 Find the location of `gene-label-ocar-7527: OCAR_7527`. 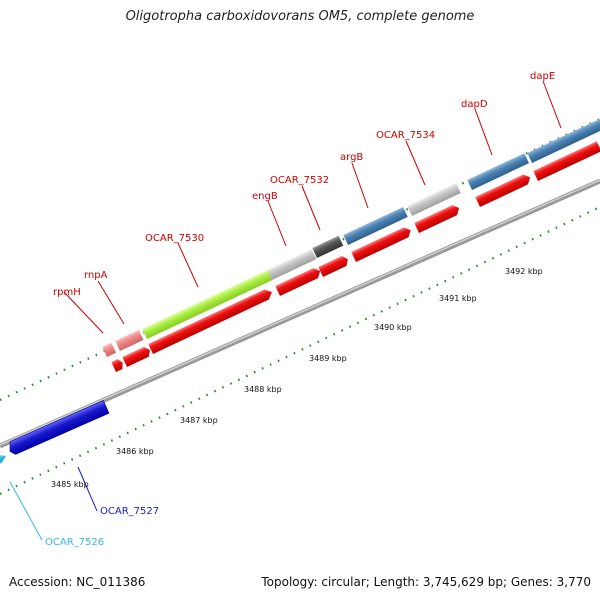

gene-label-ocar-7527: OCAR_7527 is located at coordinates (129, 511).